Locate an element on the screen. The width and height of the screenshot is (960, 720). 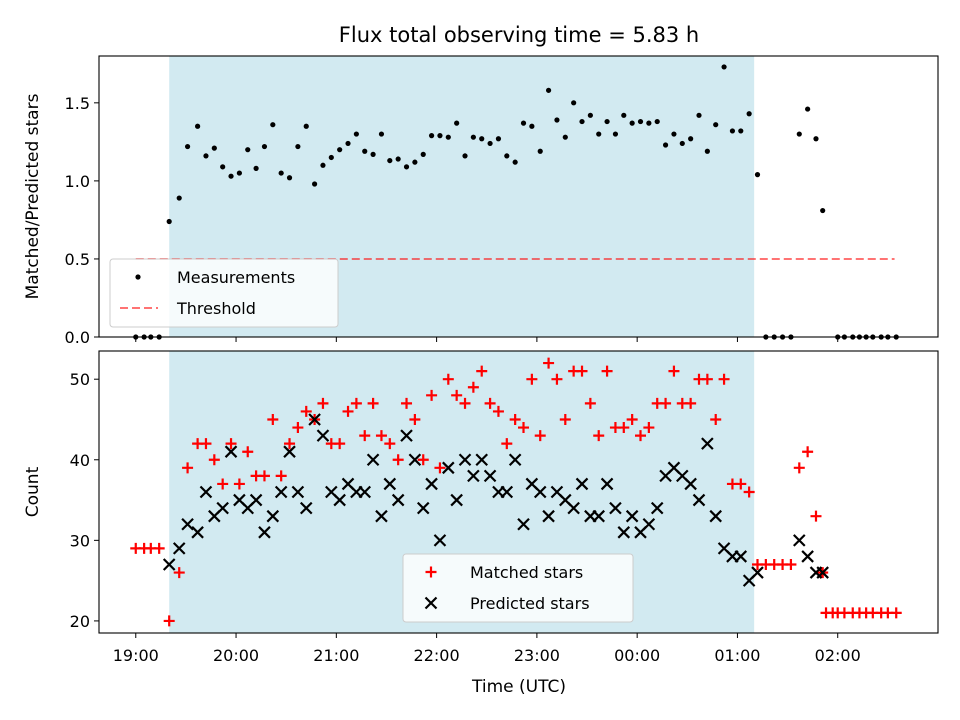
x-axis-label: Time (UTC) is located at coordinates (518, 687).